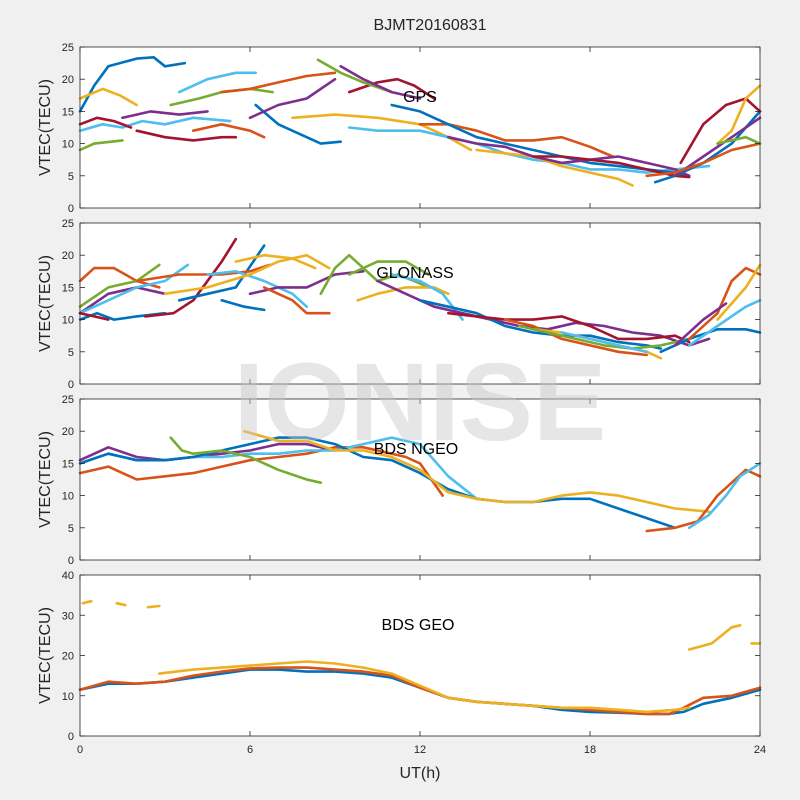  What do you see at coordinates (250, 750) in the screenshot?
I see `x-tick-label: 6` at bounding box center [250, 750].